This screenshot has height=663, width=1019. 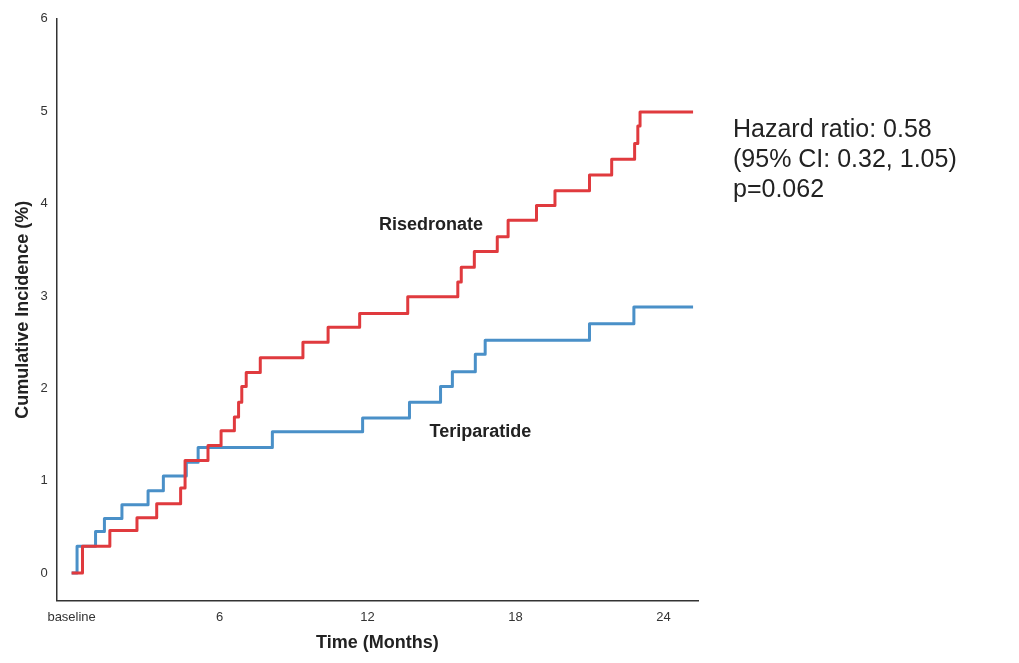 I want to click on text: Hazard ratio: 0.58, so click(x=833, y=128).